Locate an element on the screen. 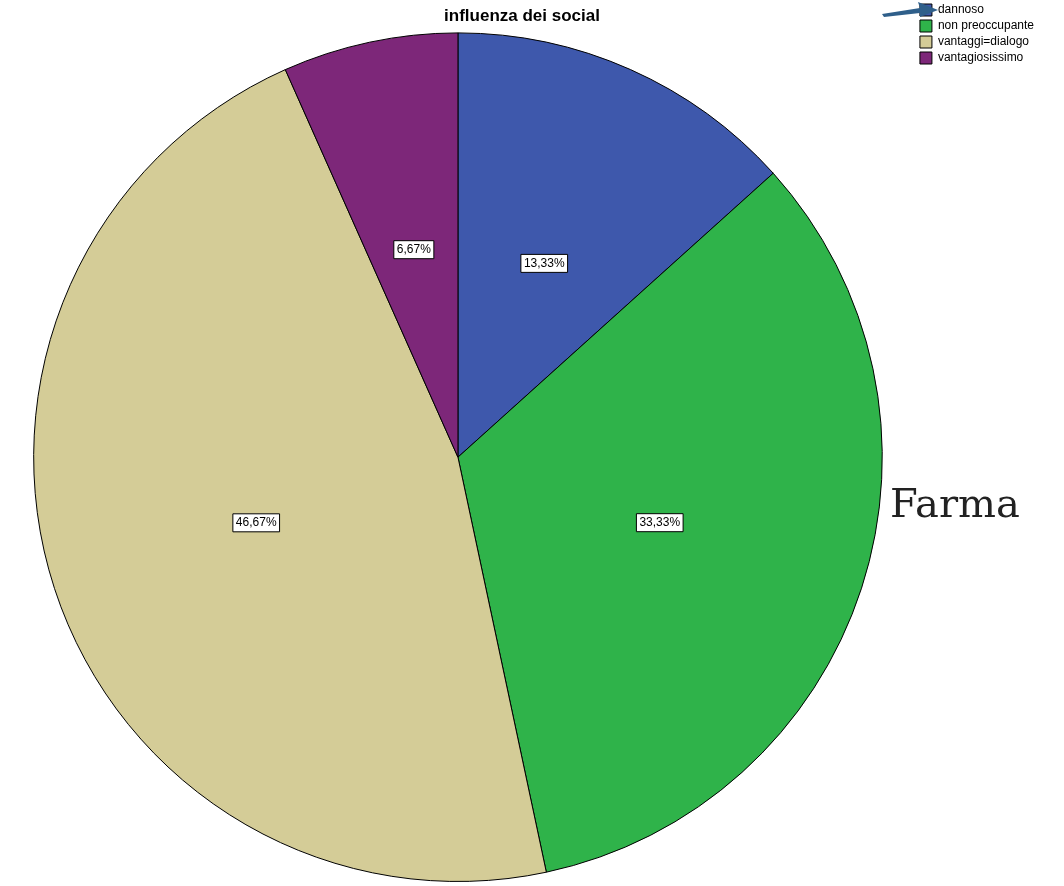 The image size is (1064, 886). data-label: 13,33% is located at coordinates (544, 262).